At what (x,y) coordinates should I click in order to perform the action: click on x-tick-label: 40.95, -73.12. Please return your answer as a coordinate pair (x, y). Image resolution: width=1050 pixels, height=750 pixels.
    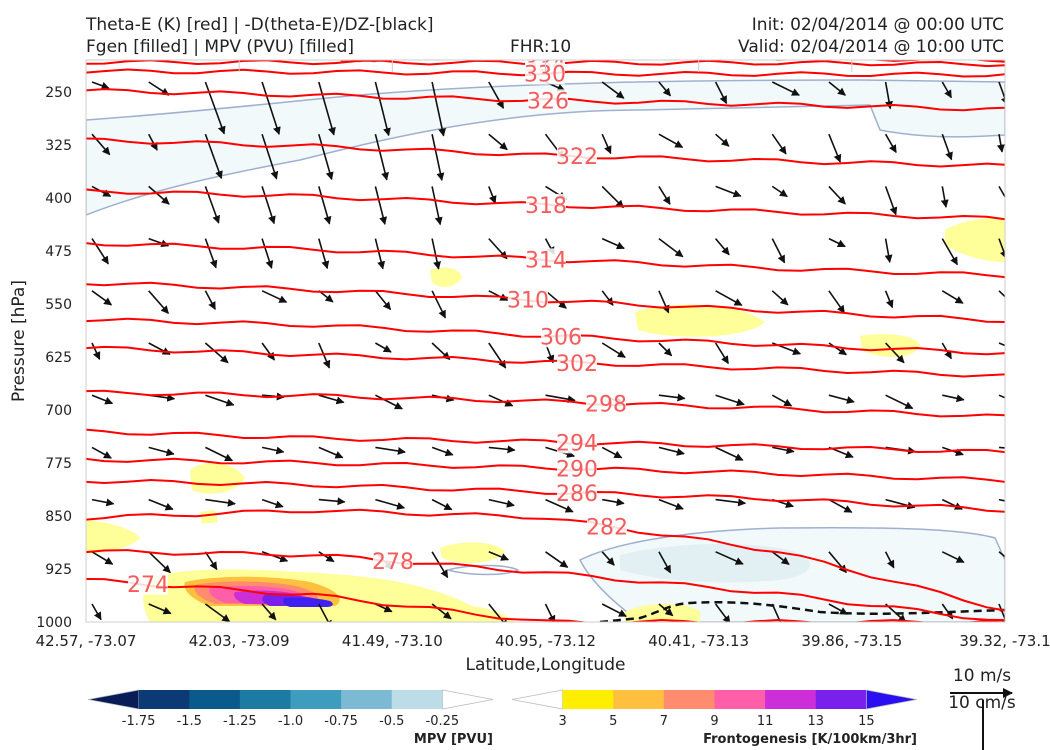
    Looking at the image, I should click on (545, 641).